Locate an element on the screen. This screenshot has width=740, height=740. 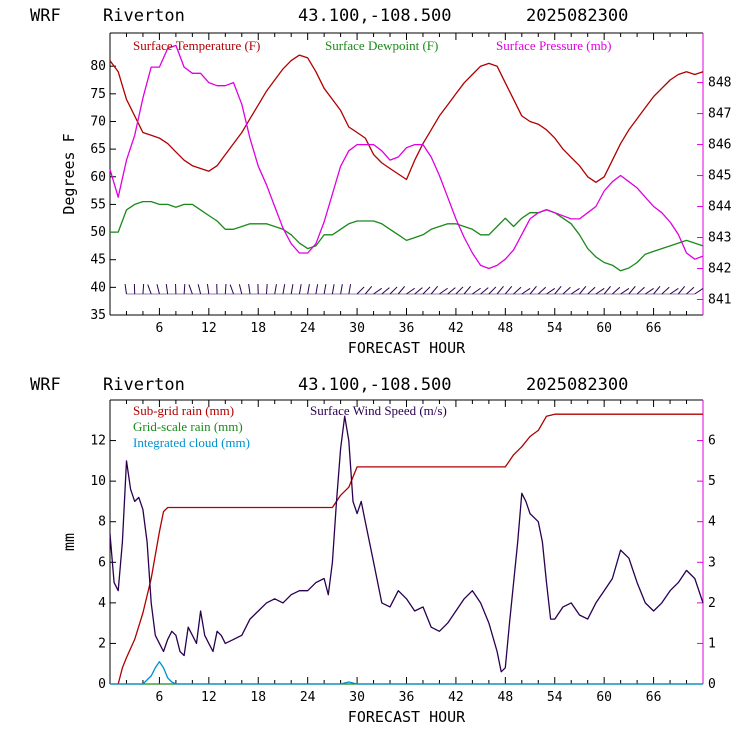
top-y-tick-label: 55 is located at coordinates (98, 204).